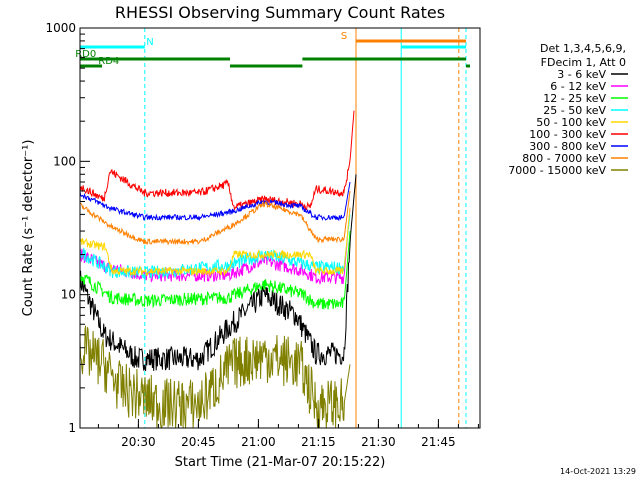 This screenshot has width=640, height=480. What do you see at coordinates (68, 295) in the screenshot?
I see `y-tick-label-1: 10` at bounding box center [68, 295].